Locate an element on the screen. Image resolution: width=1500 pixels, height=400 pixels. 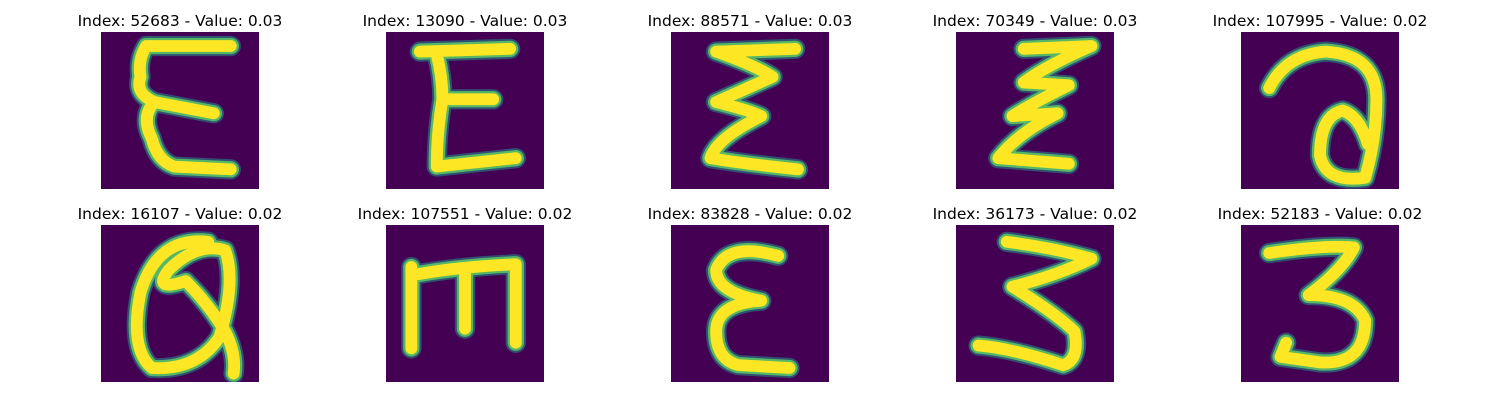
panel-title: Index: 16107 - Value: 0.02 is located at coordinates (180, 214).